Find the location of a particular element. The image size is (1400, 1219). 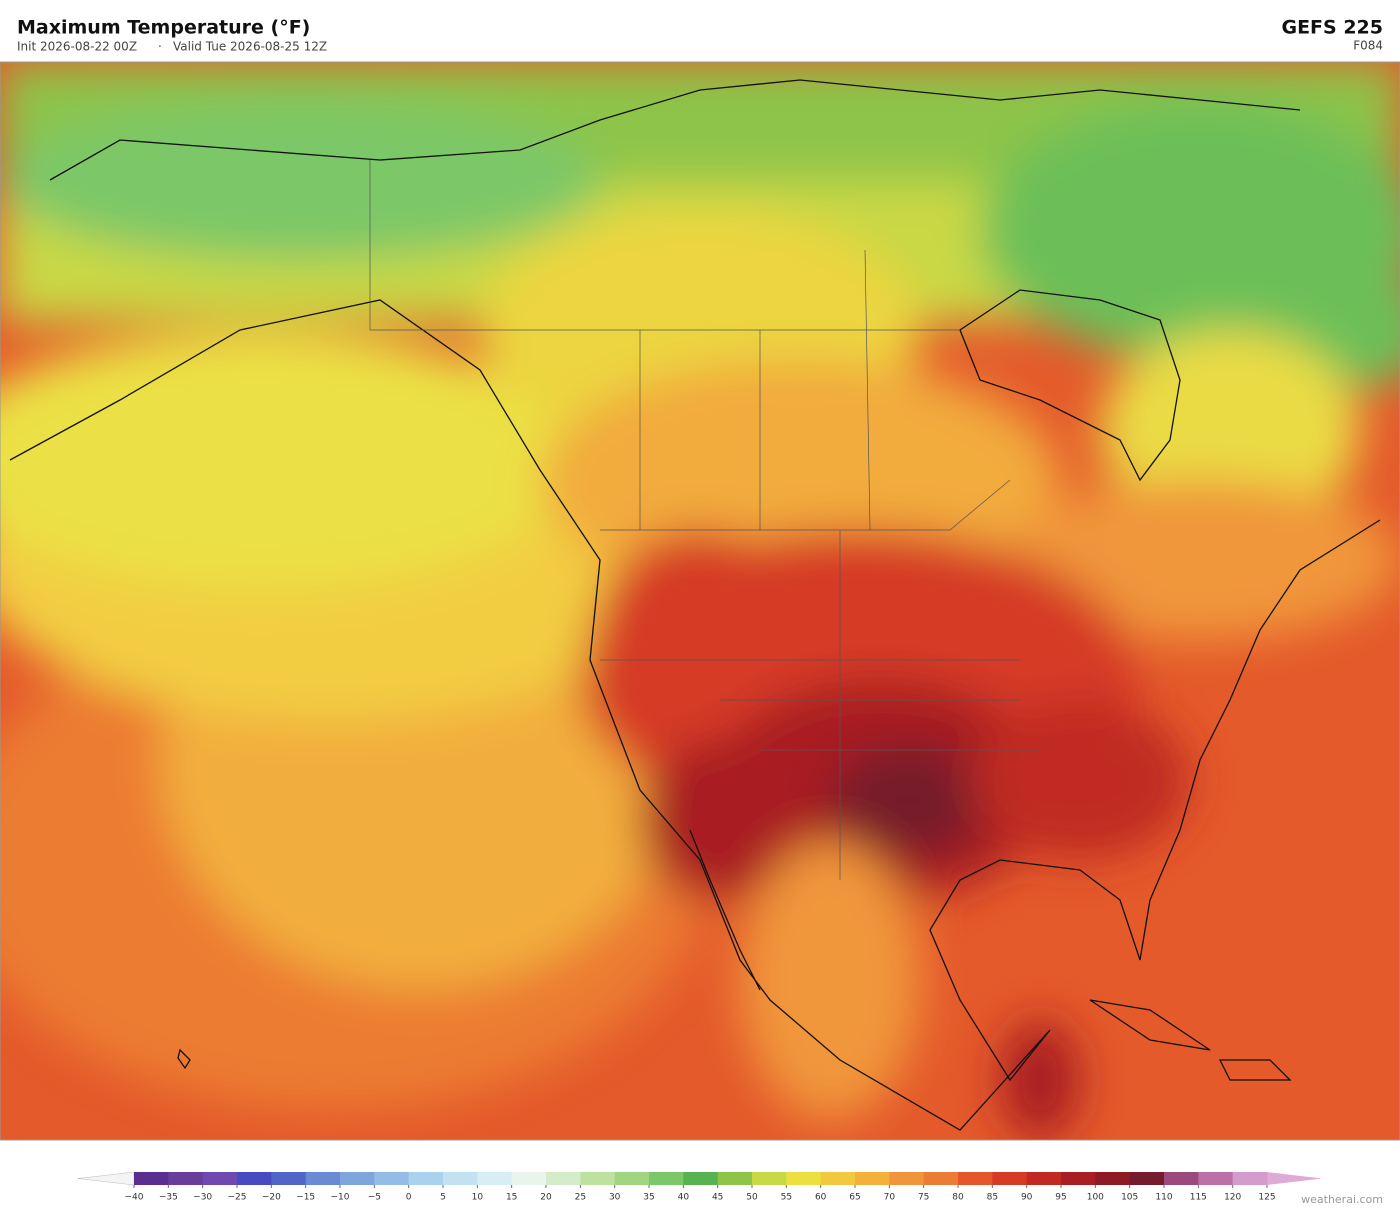

tick-label: 40 is located at coordinates (684, 1198).